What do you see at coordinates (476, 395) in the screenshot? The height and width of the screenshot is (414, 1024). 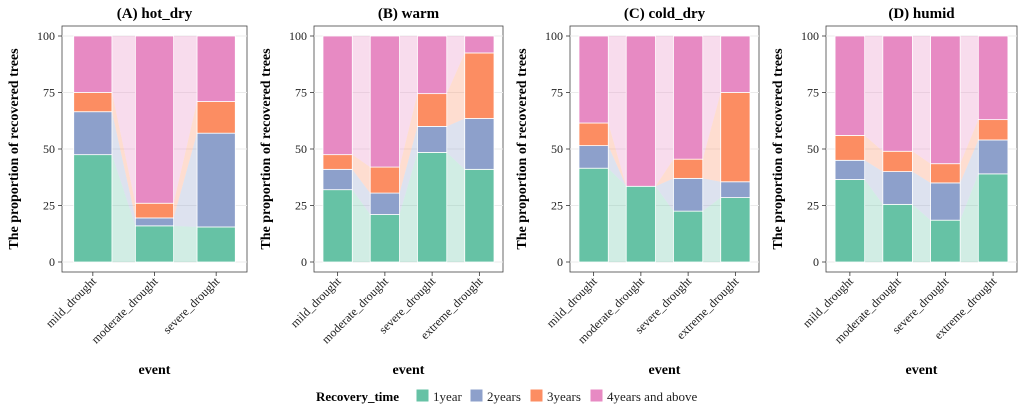 I see `legend-key-2years` at bounding box center [476, 395].